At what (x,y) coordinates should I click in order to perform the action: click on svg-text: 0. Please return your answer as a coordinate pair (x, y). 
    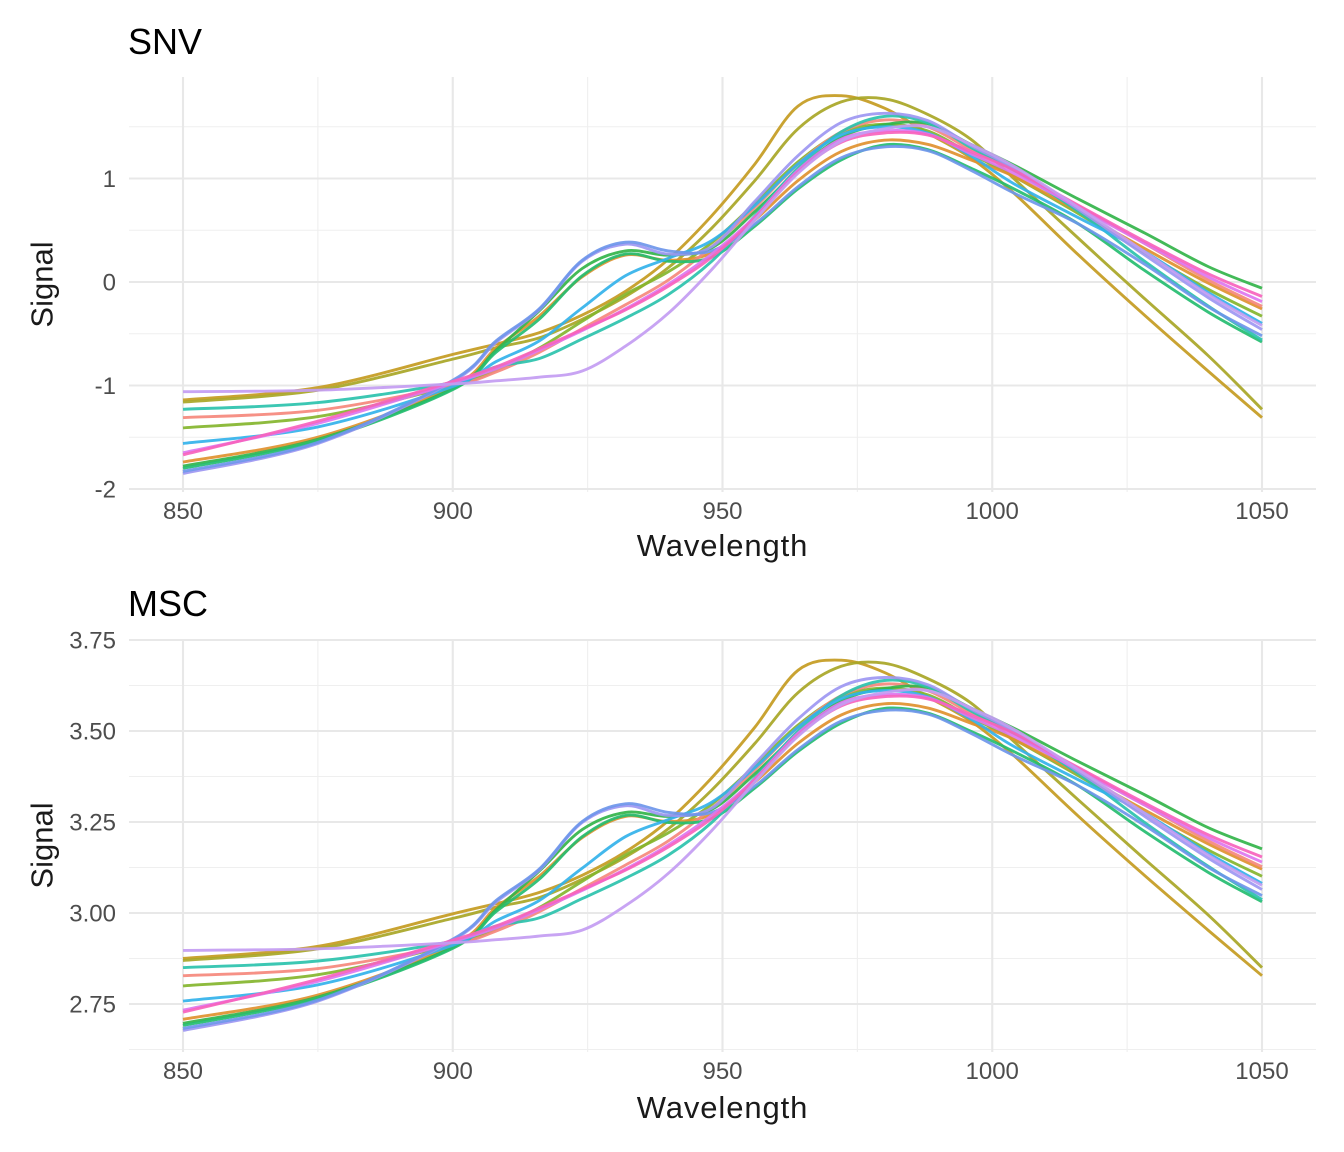
    Looking at the image, I should click on (109, 283).